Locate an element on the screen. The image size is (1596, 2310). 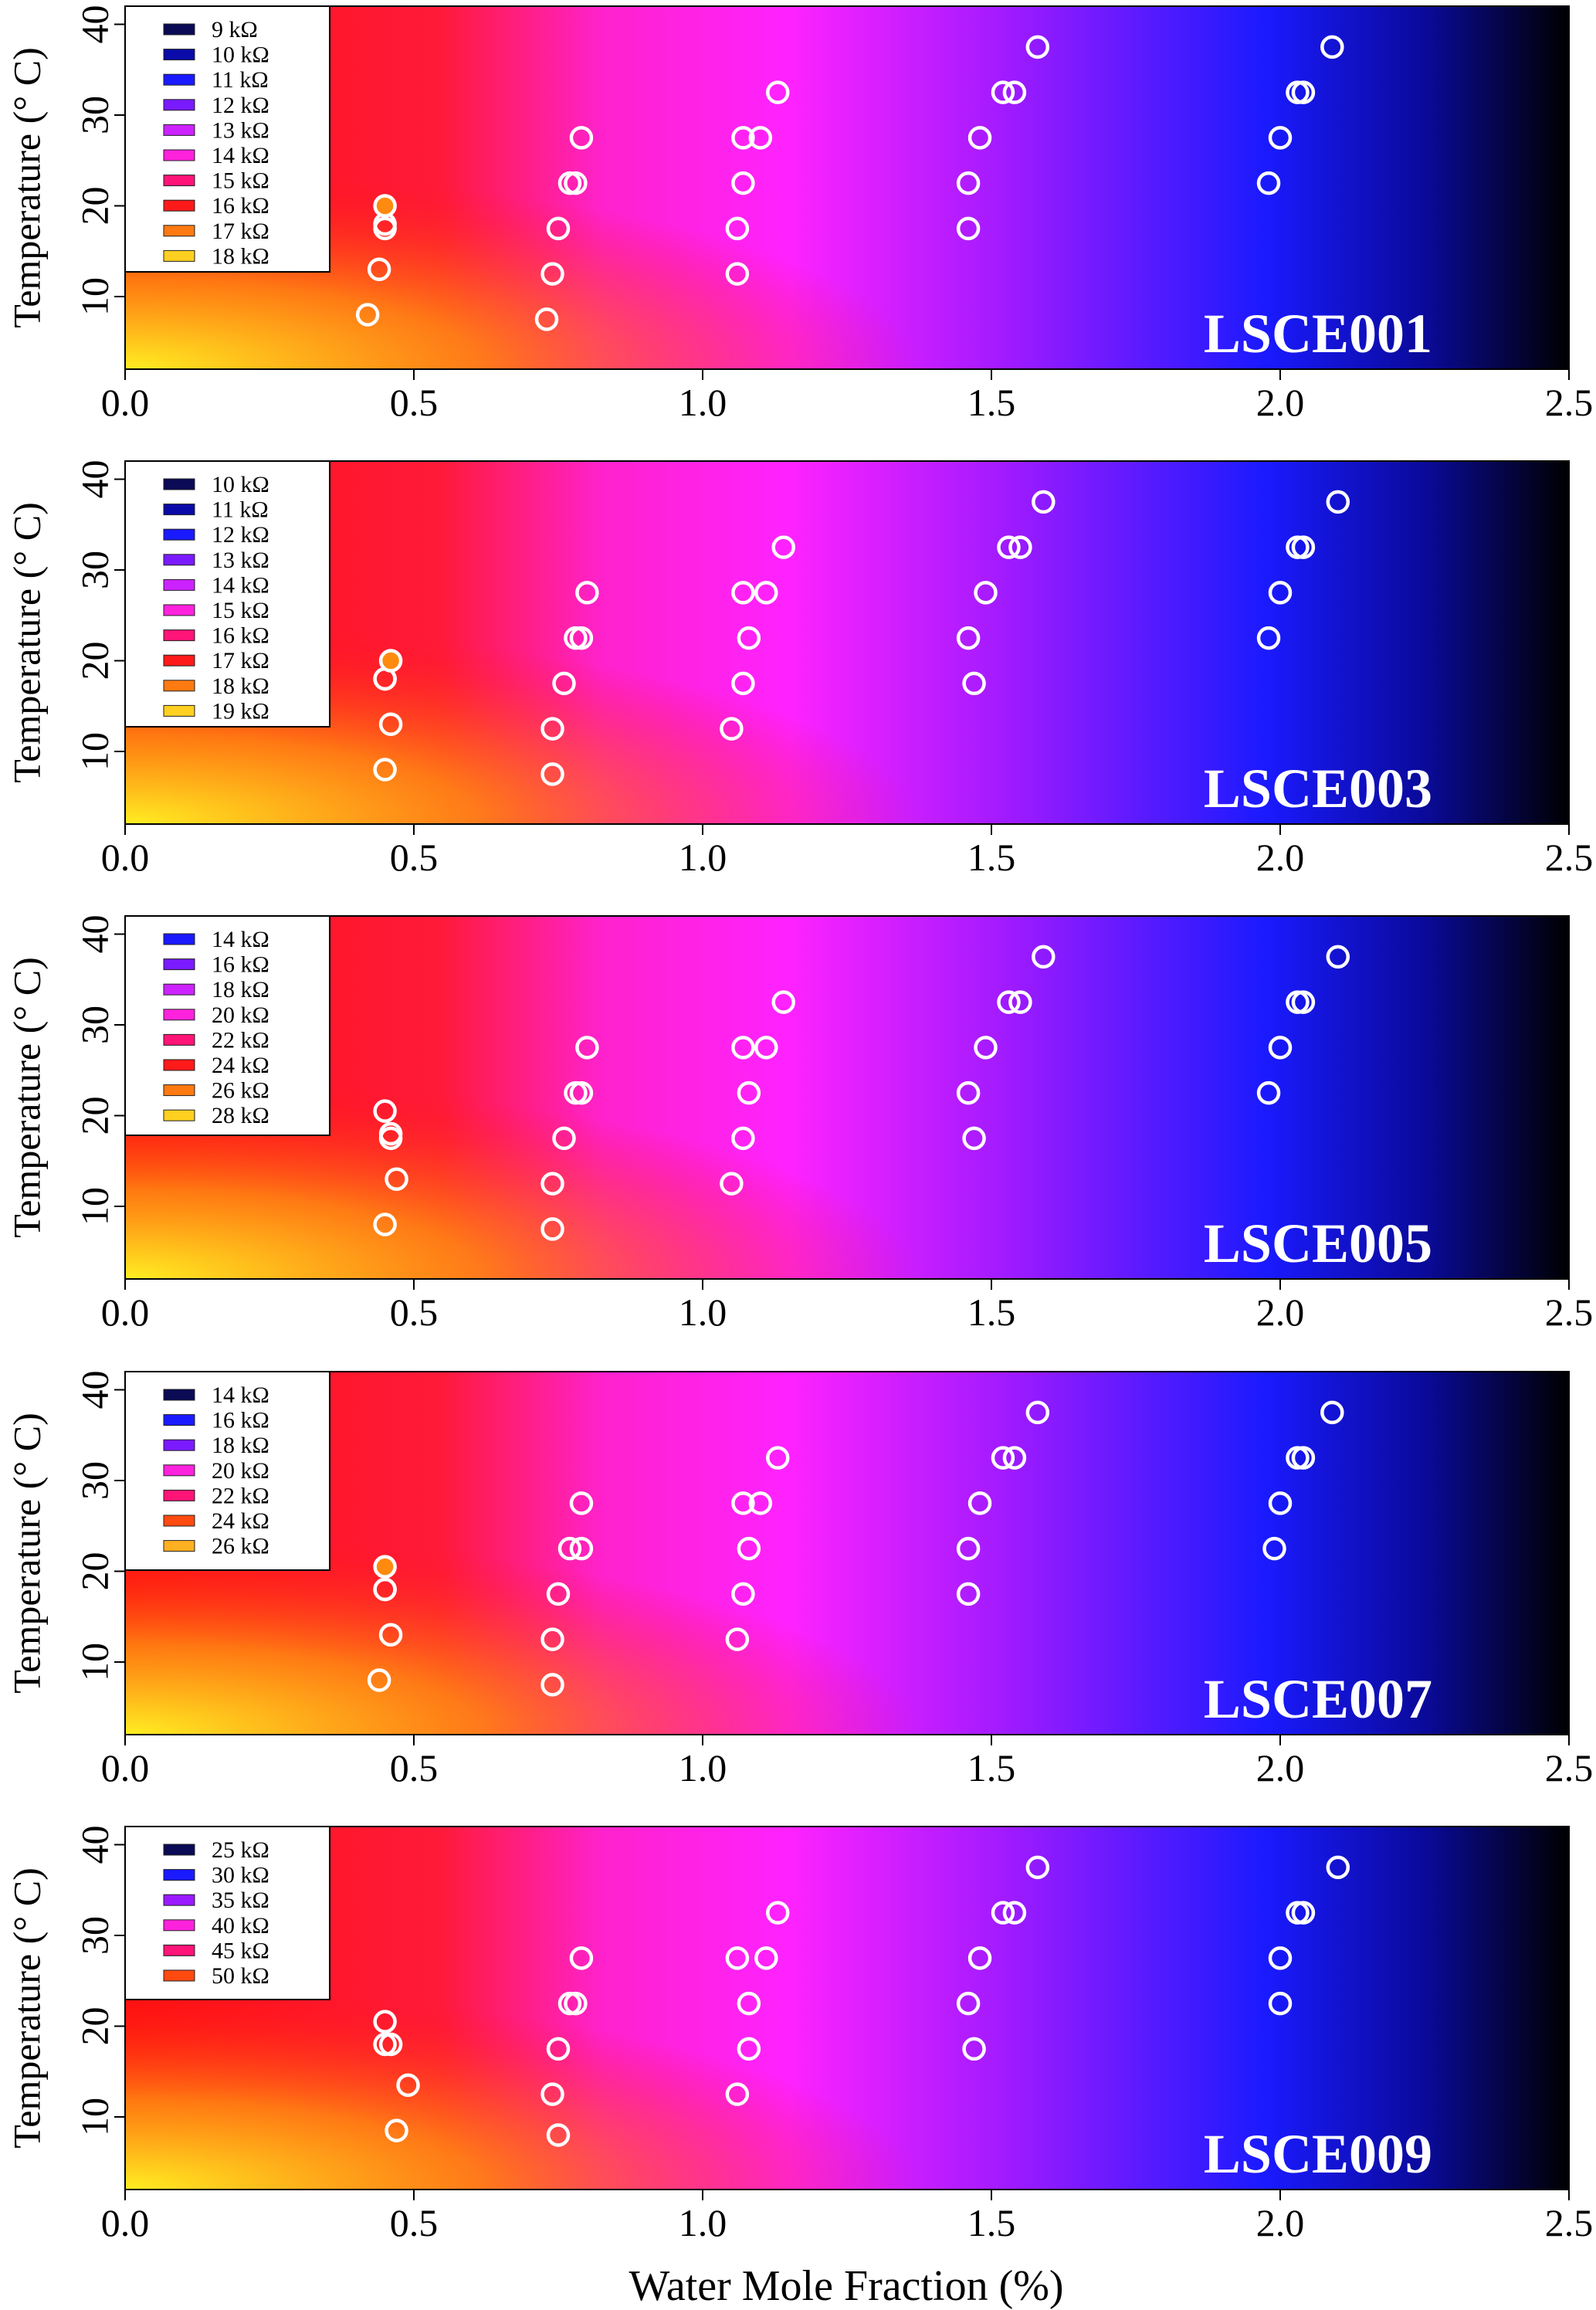
panel-title: LSCE007 is located at coordinates (1318, 1699).